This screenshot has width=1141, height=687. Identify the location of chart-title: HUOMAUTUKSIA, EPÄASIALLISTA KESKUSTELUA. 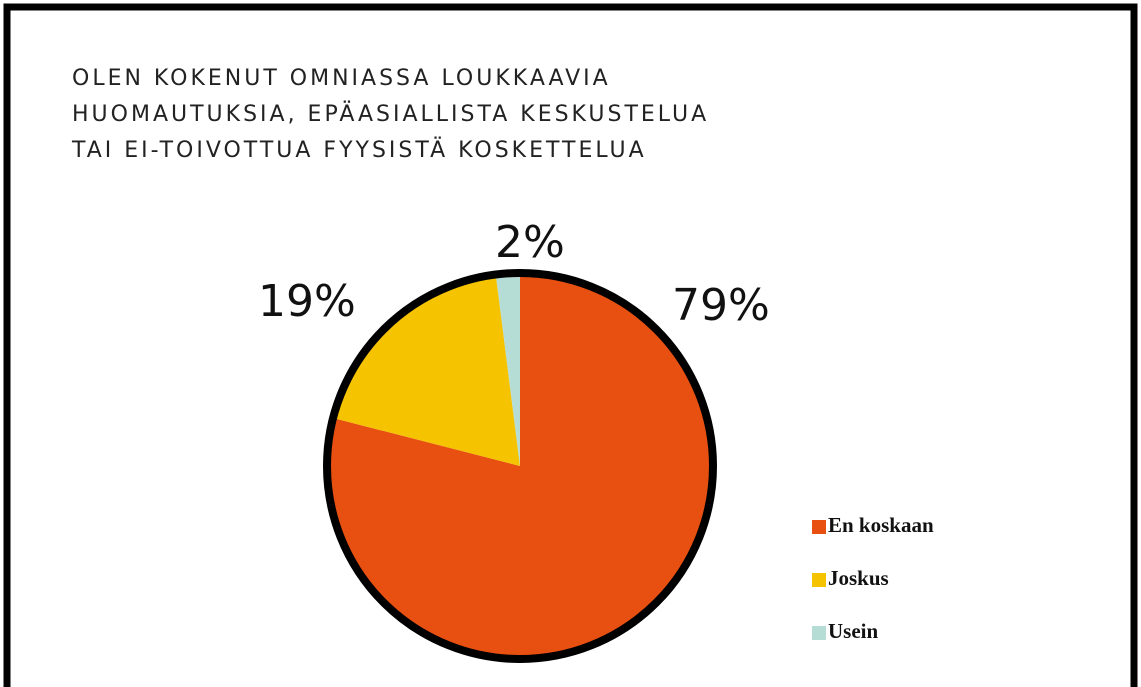
(390, 114).